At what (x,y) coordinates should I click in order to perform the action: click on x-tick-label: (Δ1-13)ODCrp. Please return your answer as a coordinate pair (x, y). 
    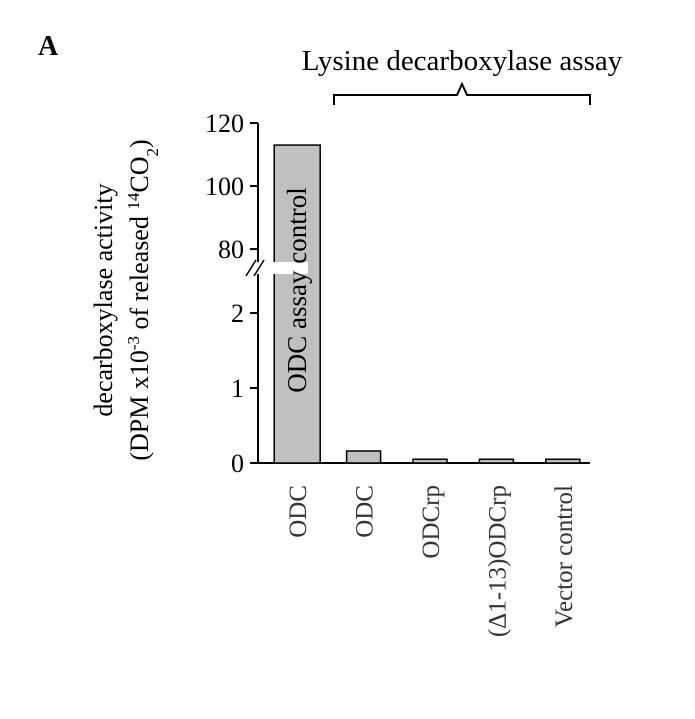
    Looking at the image, I should click on (497, 561).